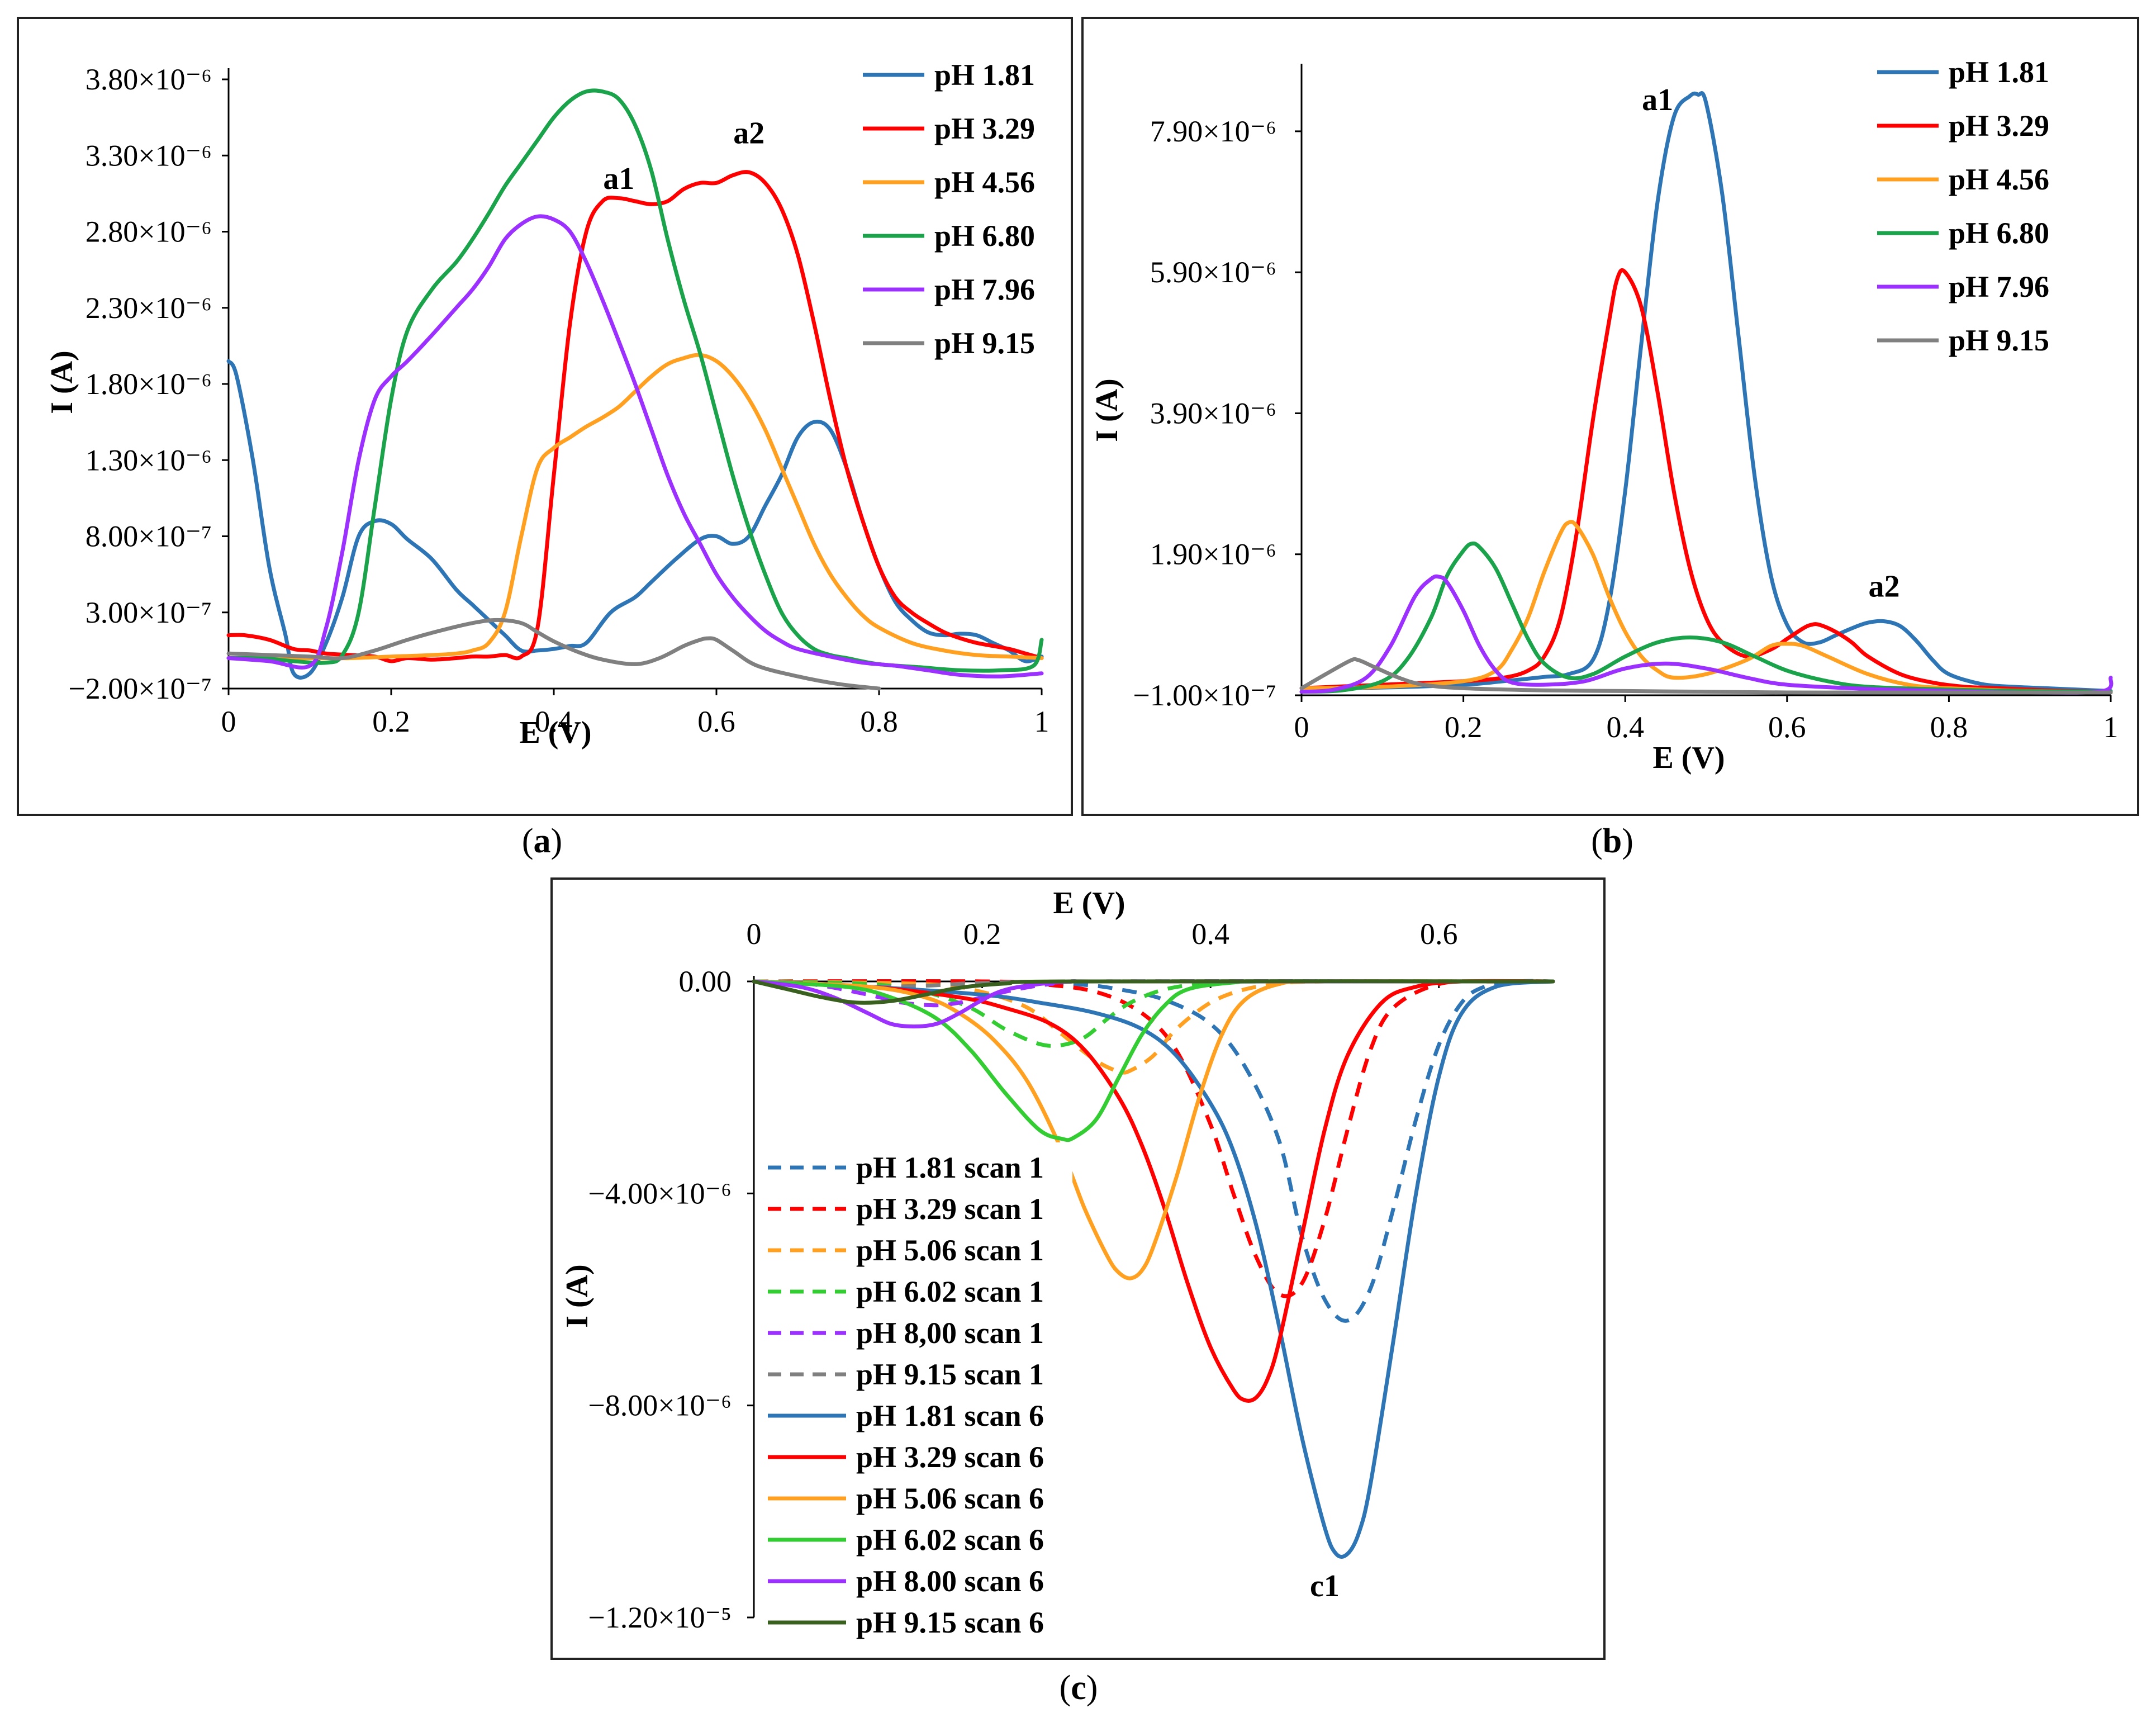  Describe the element at coordinates (149, 79) in the screenshot. I see `y-tick-label: 3.80×10⁻⁶` at that location.